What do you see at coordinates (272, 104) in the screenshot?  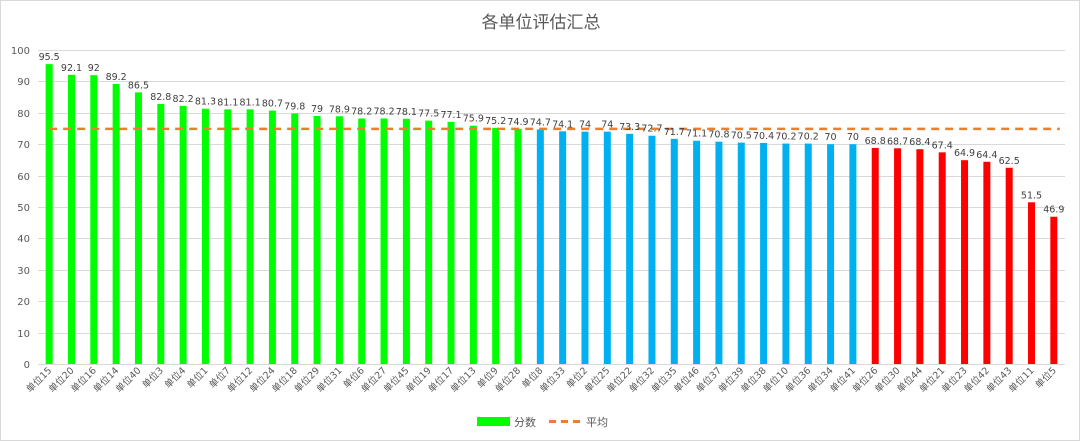 I see `data-label: 80.7` at bounding box center [272, 104].